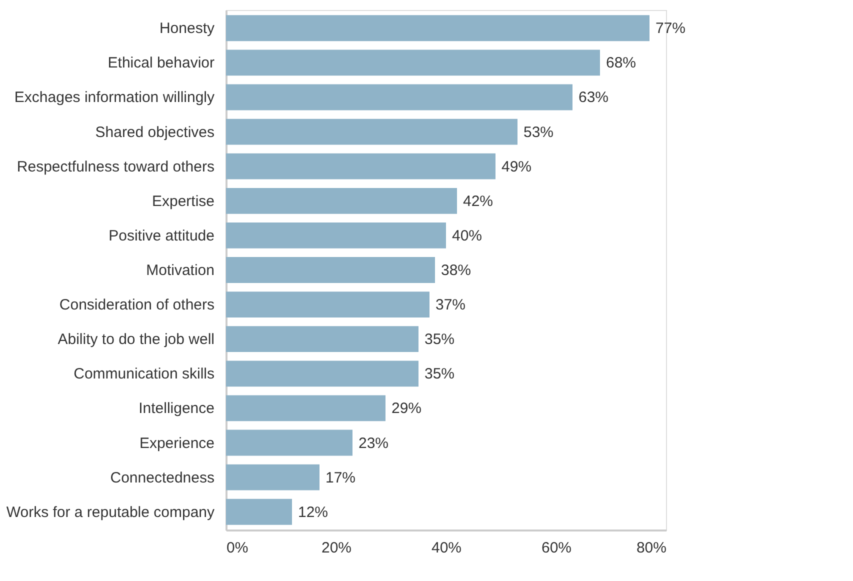  What do you see at coordinates (187, 29) in the screenshot?
I see `y-tick-label: Honesty` at bounding box center [187, 29].